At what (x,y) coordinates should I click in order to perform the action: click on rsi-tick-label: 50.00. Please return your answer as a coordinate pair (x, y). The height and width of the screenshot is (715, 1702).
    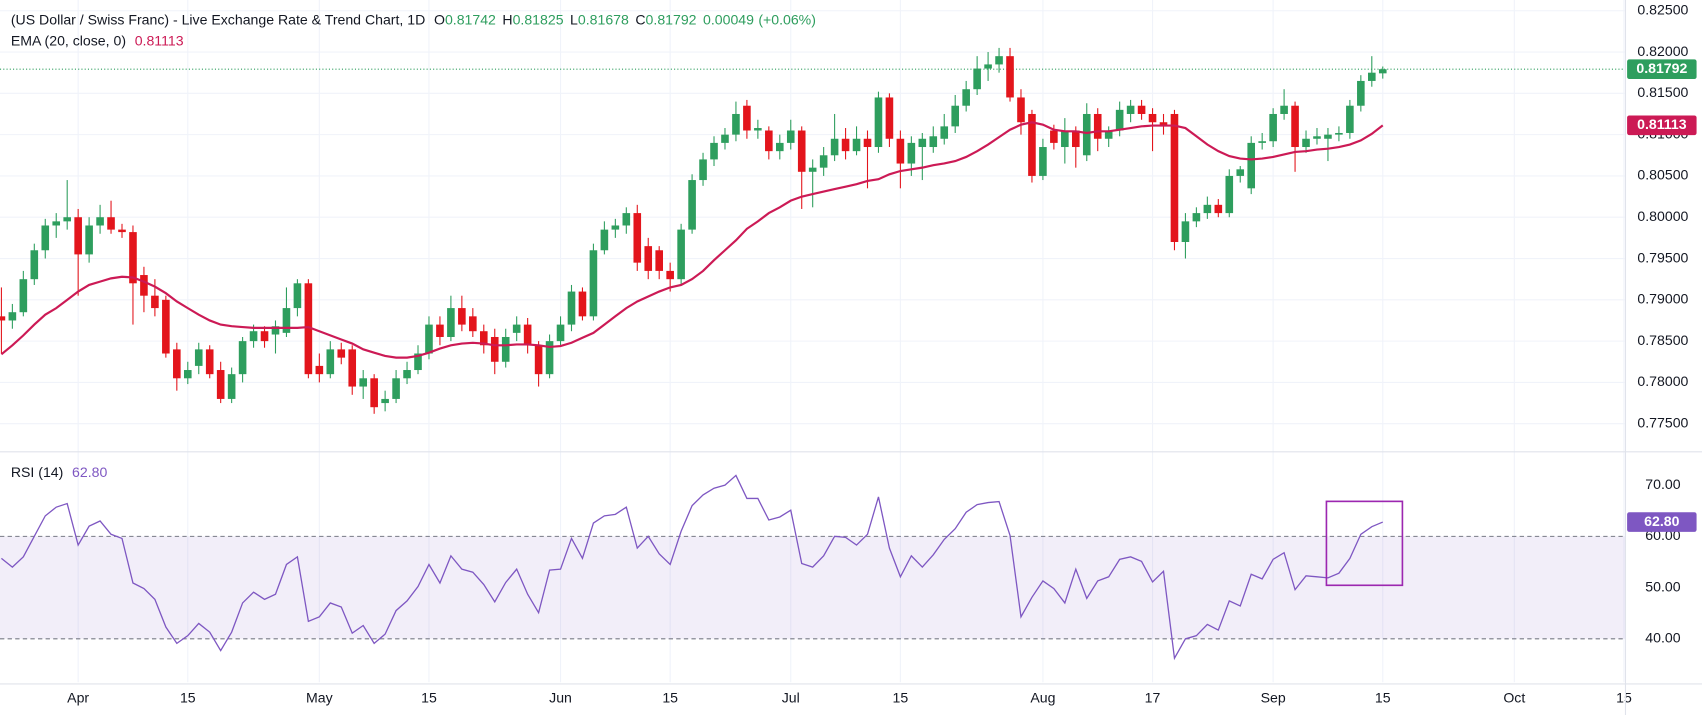
    Looking at the image, I should click on (1662, 586).